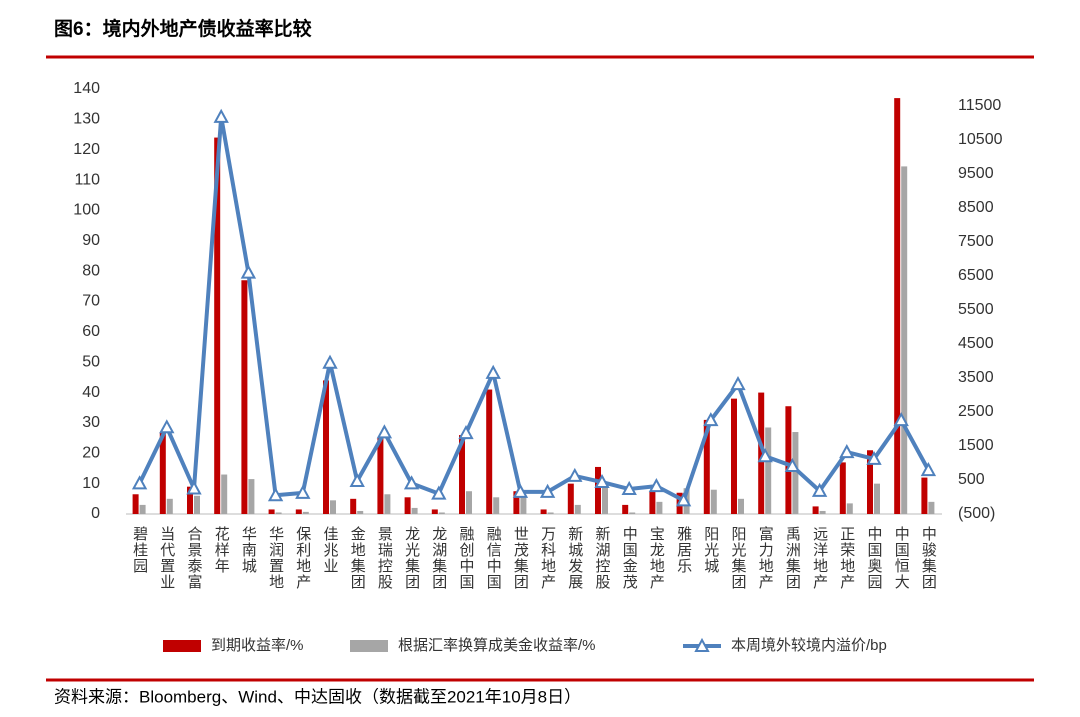 Image resolution: width=1080 pixels, height=717 pixels. I want to click on y2-tick-label: 9500, so click(976, 173).